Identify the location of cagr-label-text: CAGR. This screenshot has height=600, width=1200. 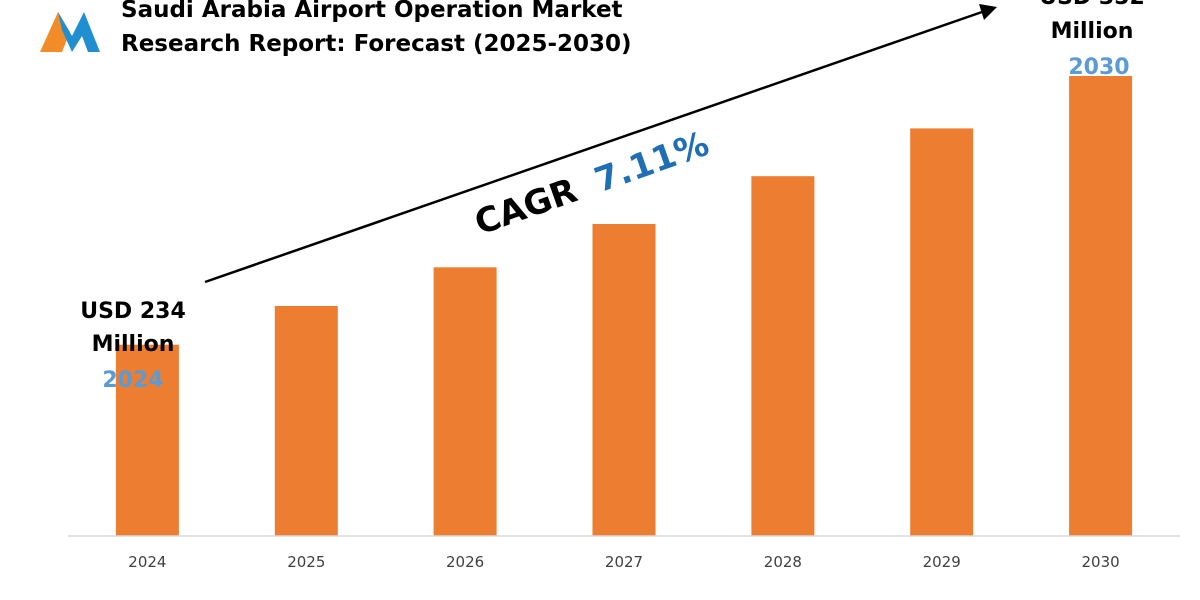
(526, 207).